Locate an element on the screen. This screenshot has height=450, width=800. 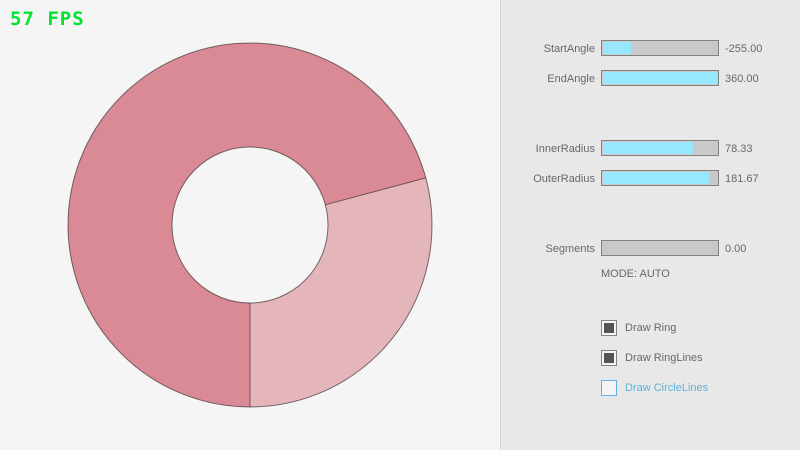
start-angle-label: StartAngle is located at coordinates (569, 49).